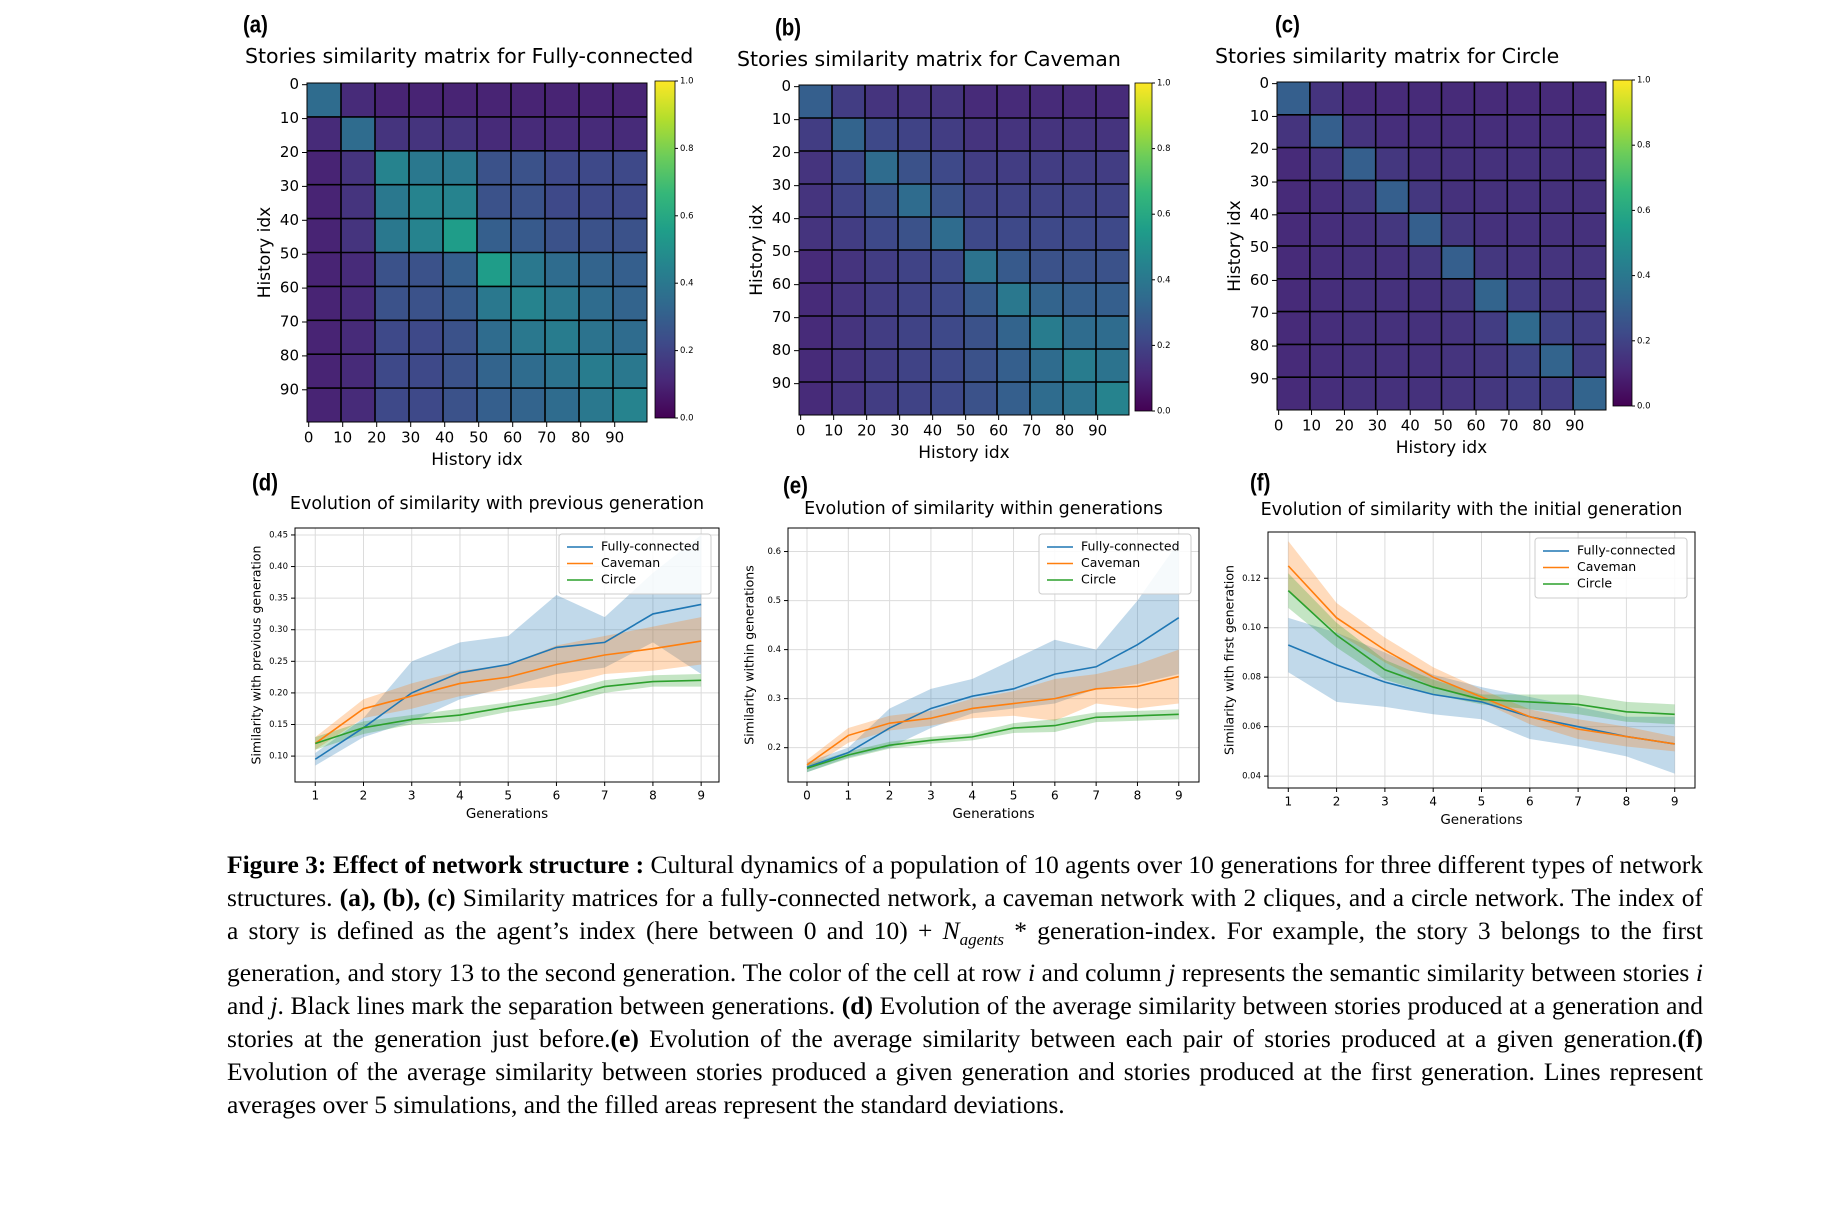 The width and height of the screenshot is (1836, 1213). I want to click on y-tick-label: 30, so click(781, 185).